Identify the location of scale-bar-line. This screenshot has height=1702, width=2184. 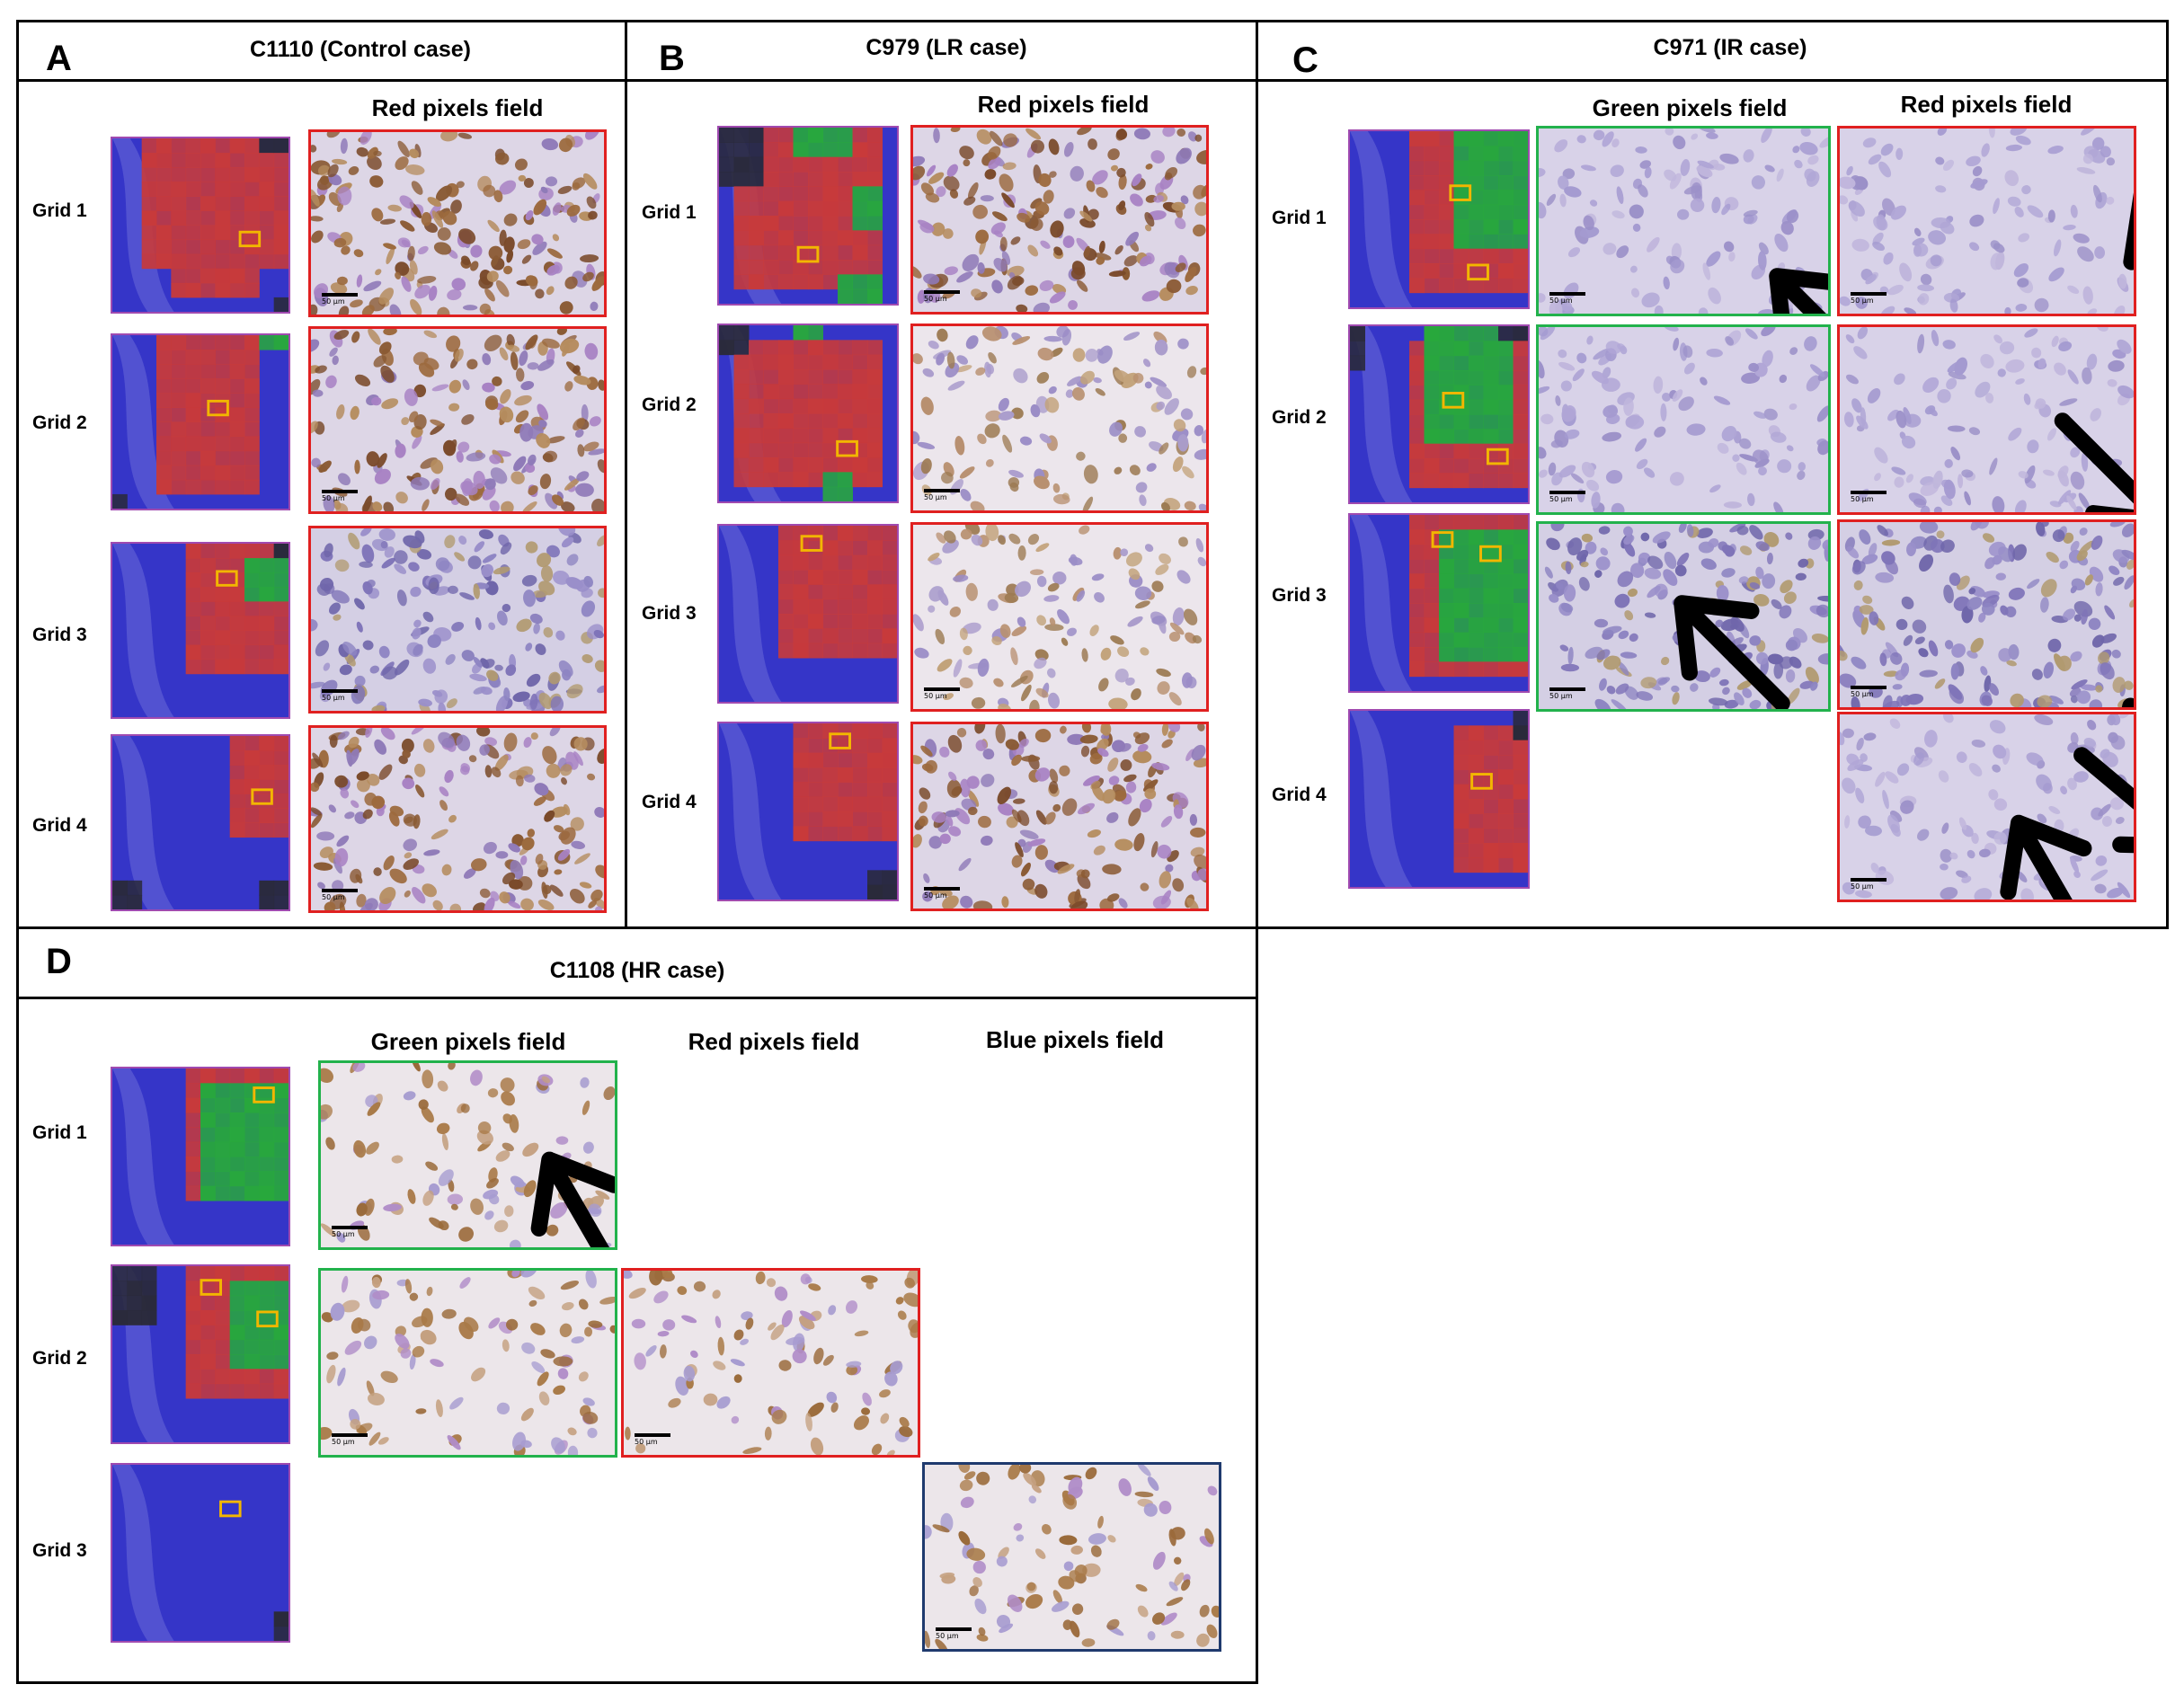
(942, 292).